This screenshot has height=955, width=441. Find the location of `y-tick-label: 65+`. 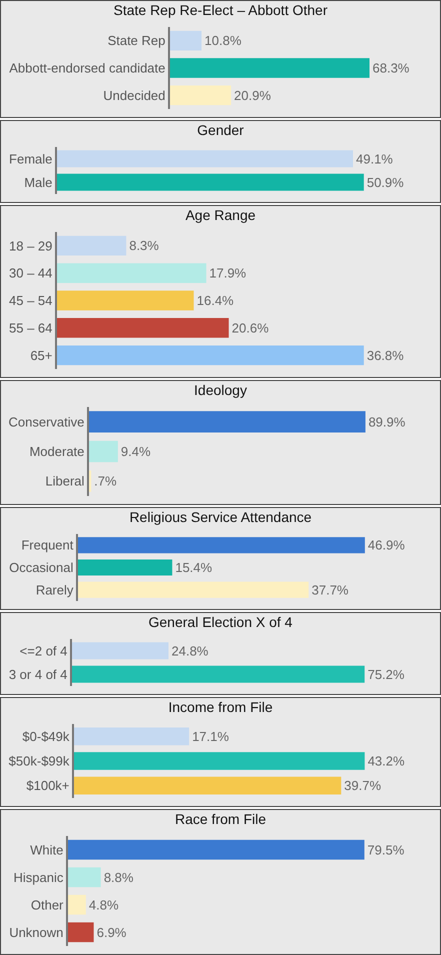

y-tick-label: 65+ is located at coordinates (41, 355).